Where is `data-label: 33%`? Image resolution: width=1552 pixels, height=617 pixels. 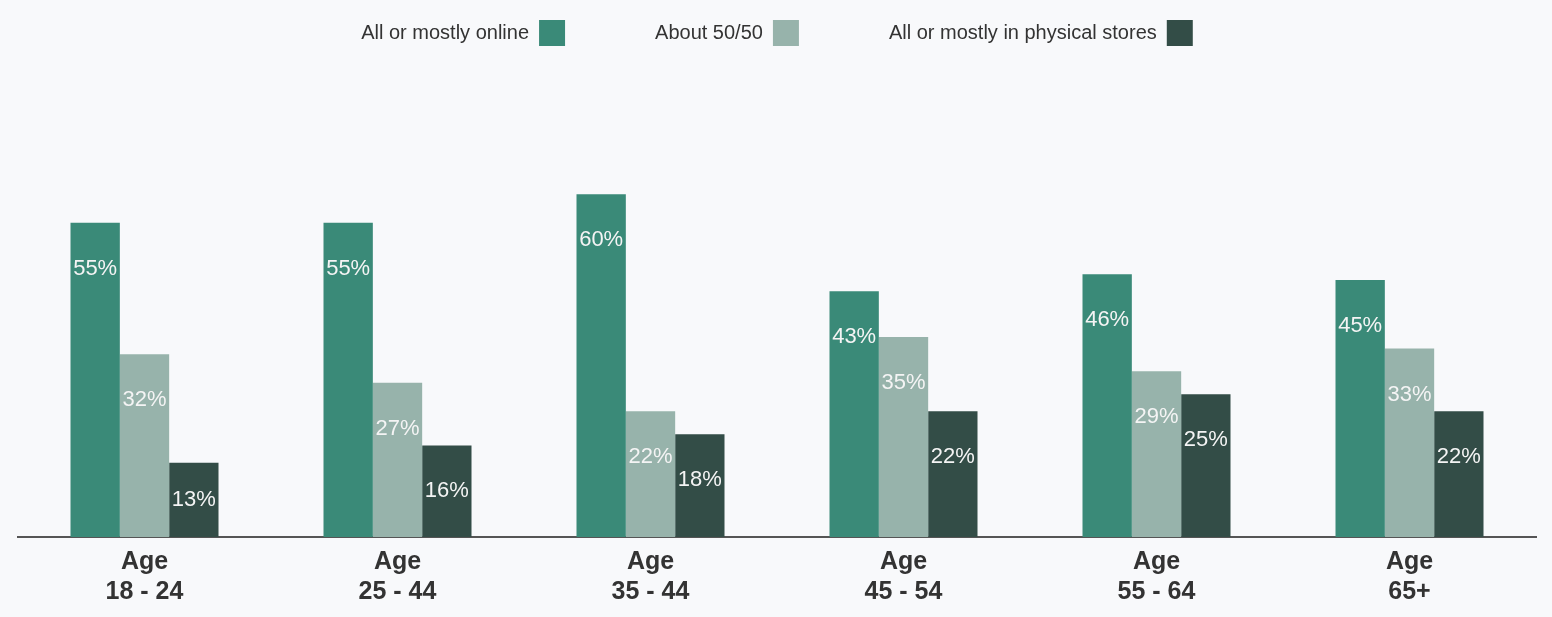
data-label: 33% is located at coordinates (1409, 393).